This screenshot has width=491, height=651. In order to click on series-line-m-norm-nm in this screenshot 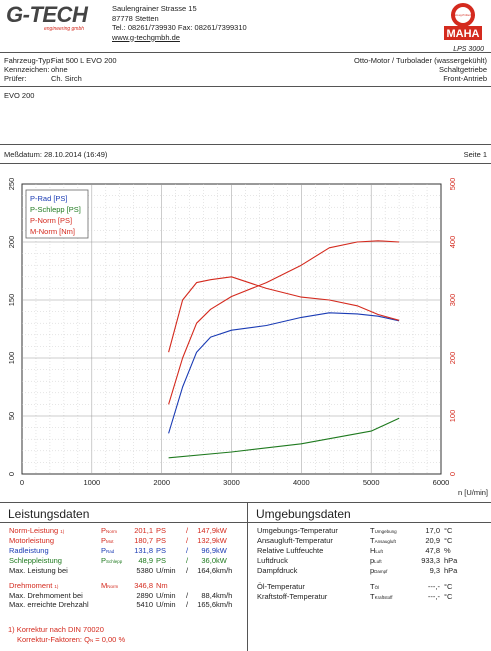, I will do `click(284, 314)`.